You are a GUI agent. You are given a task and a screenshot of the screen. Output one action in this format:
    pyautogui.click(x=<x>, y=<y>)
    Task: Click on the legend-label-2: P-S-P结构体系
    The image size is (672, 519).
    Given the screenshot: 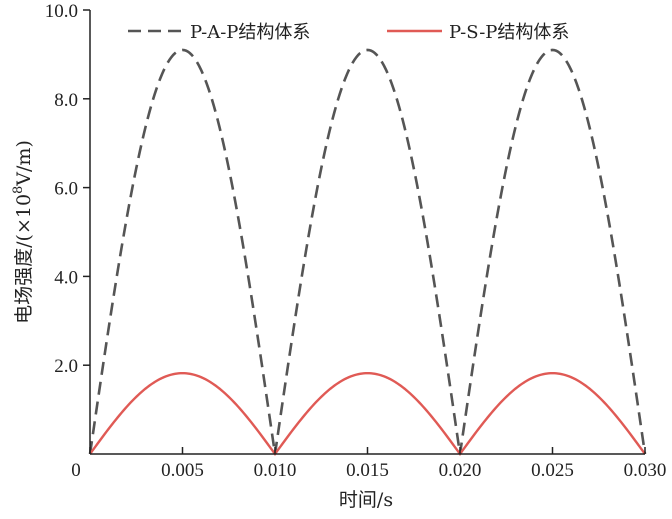 What is the action you would take?
    pyautogui.click(x=509, y=32)
    